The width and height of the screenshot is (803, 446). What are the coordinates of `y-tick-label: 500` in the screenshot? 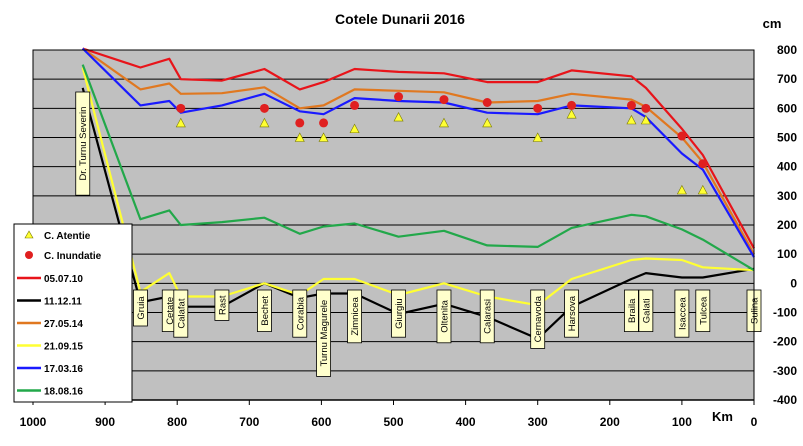 It's located at (787, 138).